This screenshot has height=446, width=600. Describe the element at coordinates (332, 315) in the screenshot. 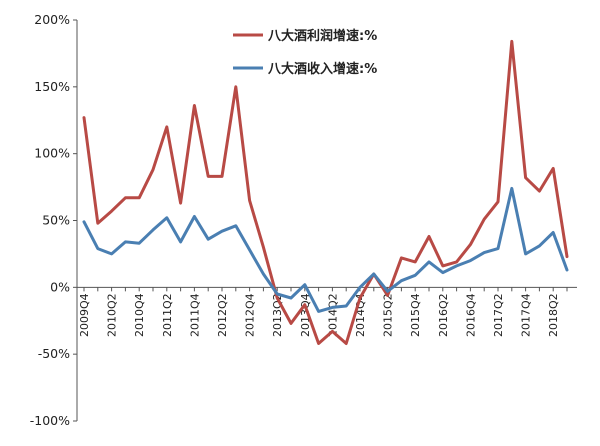

I see `x-tick-label: 2014Q2` at that location.